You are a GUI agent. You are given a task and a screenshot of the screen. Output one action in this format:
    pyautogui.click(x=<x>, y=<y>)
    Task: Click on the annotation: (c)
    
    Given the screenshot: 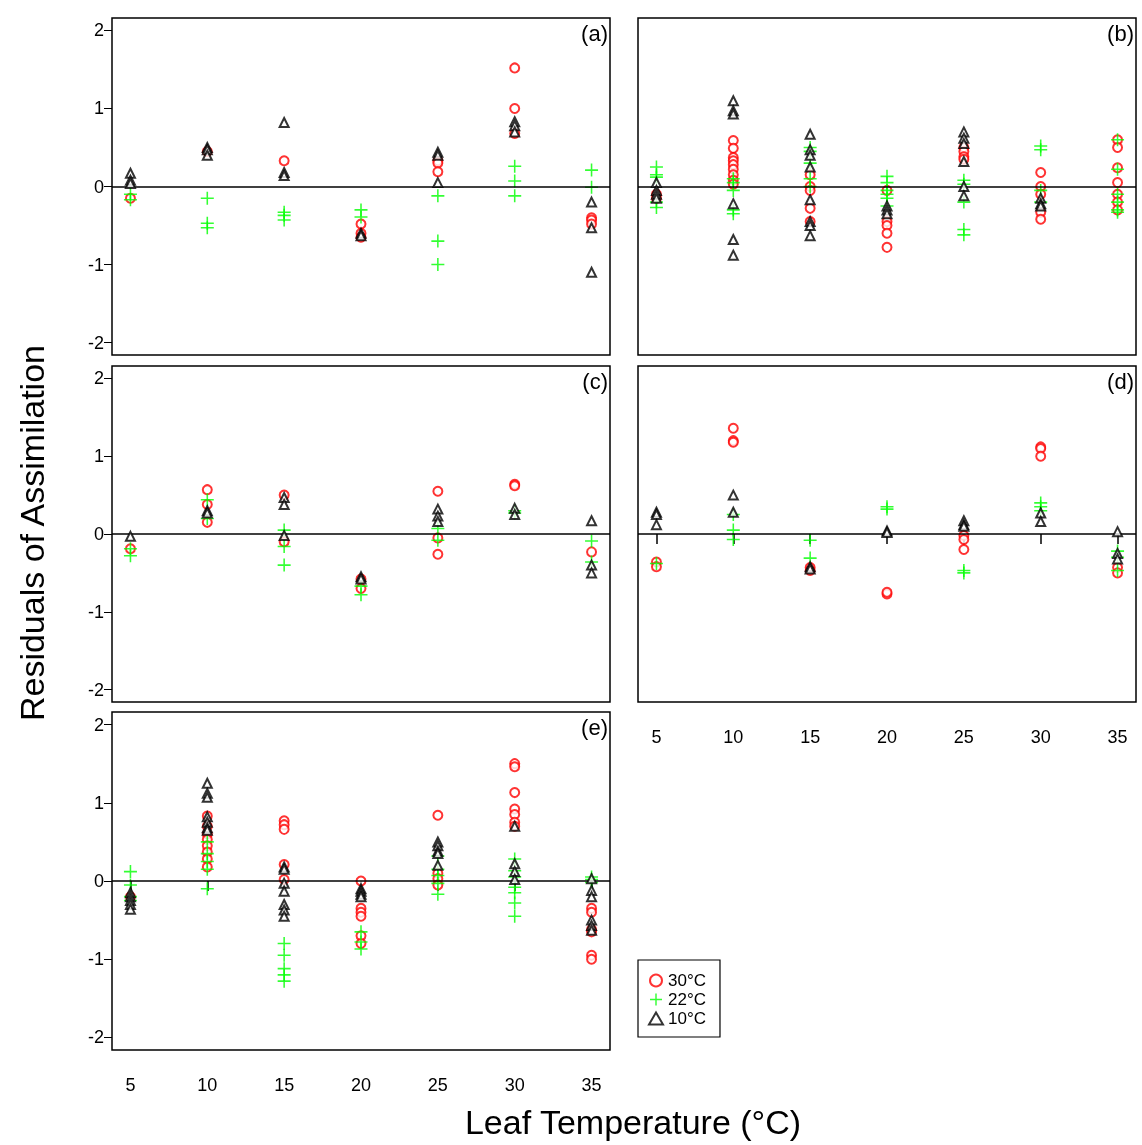 What is the action you would take?
    pyautogui.click(x=595, y=381)
    